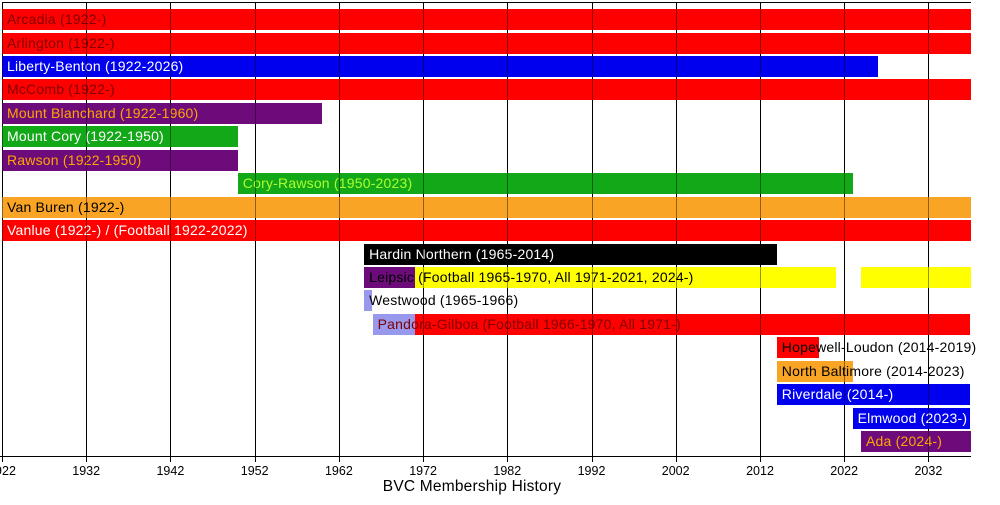  Describe the element at coordinates (486, 90) in the screenshot. I see `bar-mccomb` at that location.